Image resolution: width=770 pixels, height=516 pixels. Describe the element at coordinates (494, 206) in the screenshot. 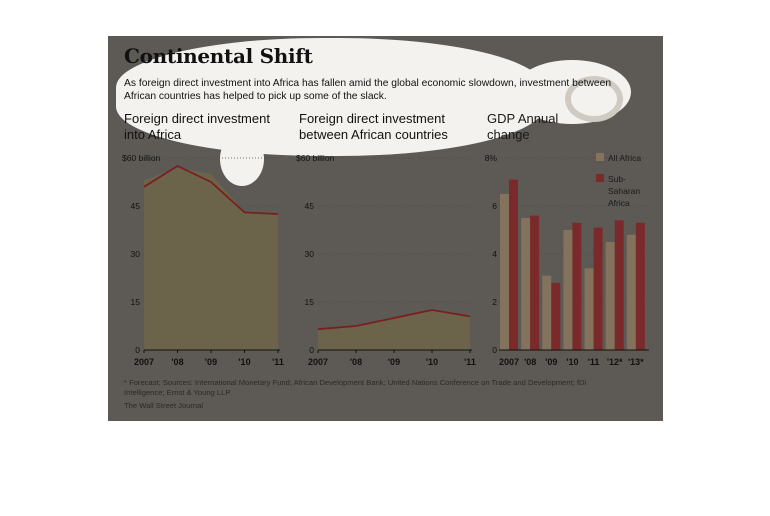

I see `gdp-ytick: 6` at that location.